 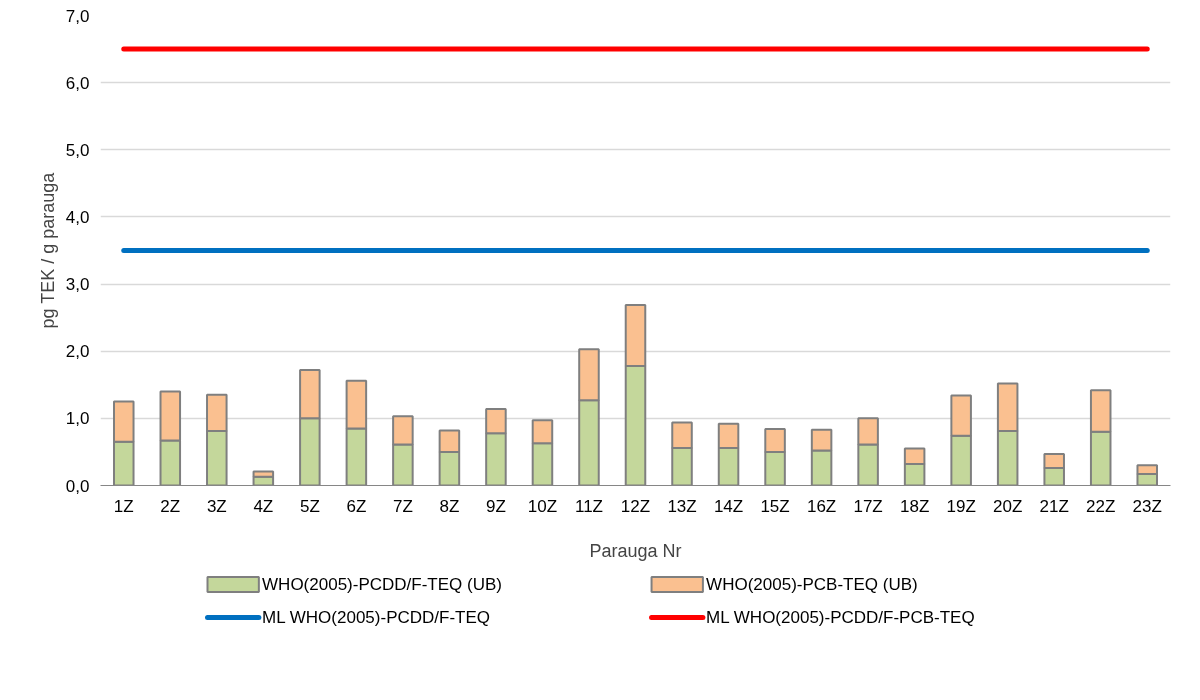 I want to click on x-tick-label: 10Z, so click(x=542, y=506).